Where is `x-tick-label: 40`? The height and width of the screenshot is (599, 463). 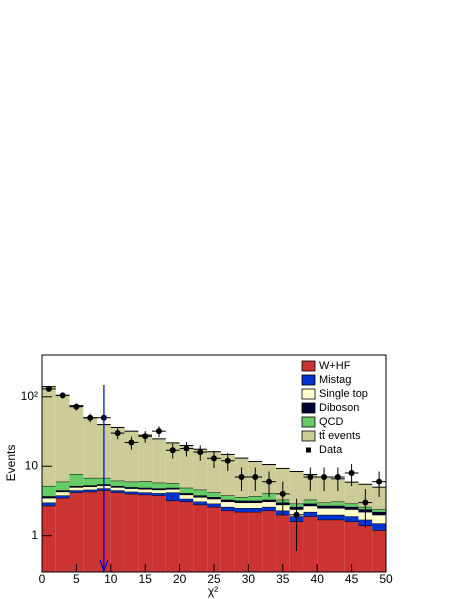
x-tick-label: 40 is located at coordinates (318, 579).